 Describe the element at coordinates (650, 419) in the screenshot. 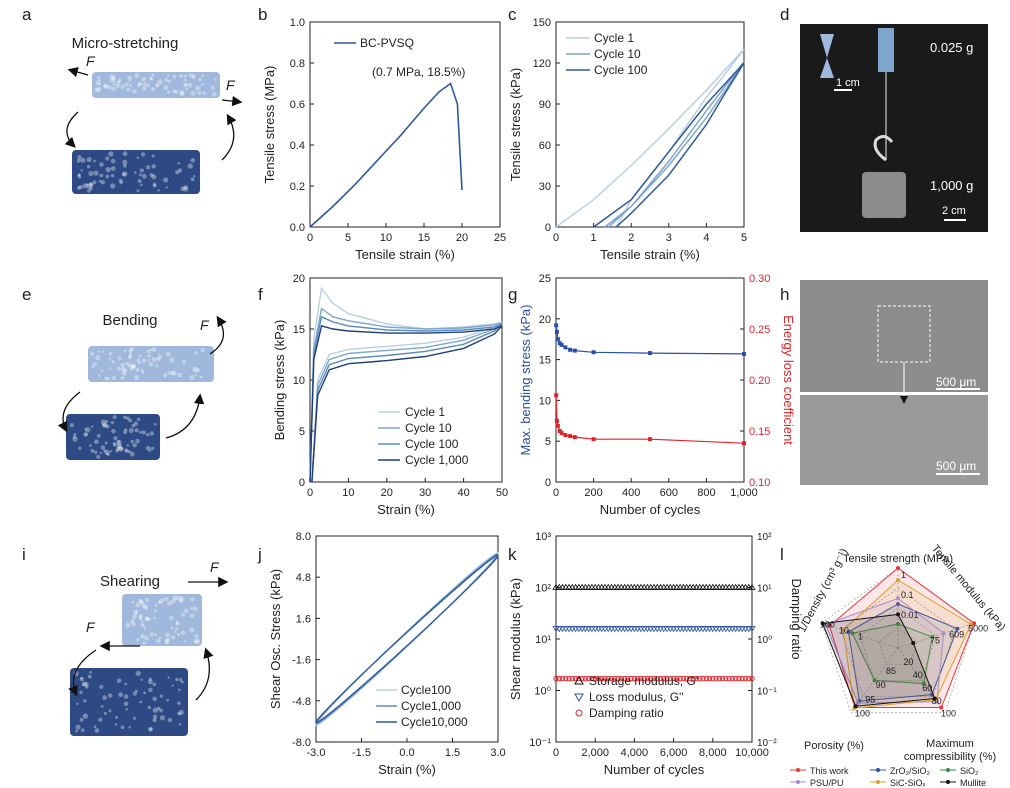

I see `series-energy-loss` at that location.